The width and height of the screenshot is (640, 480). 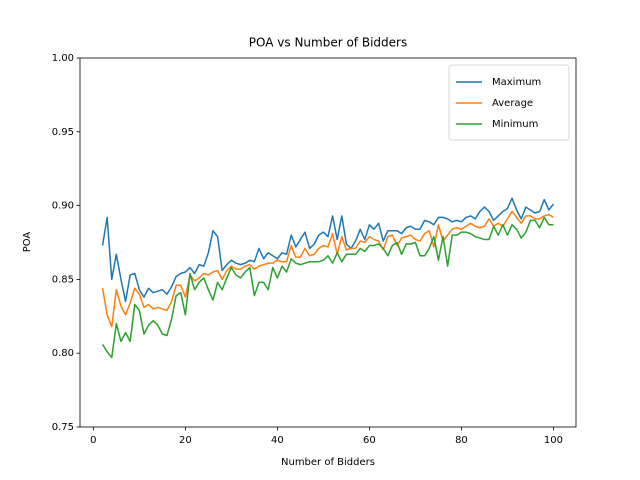 What do you see at coordinates (63, 279) in the screenshot?
I see `y-tick-label: 0.85` at bounding box center [63, 279].